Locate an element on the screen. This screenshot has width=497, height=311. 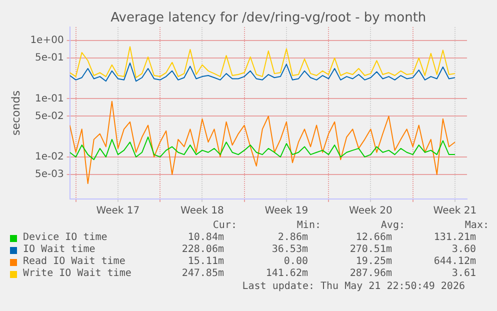
text: 247.85m is located at coordinates (202, 274).